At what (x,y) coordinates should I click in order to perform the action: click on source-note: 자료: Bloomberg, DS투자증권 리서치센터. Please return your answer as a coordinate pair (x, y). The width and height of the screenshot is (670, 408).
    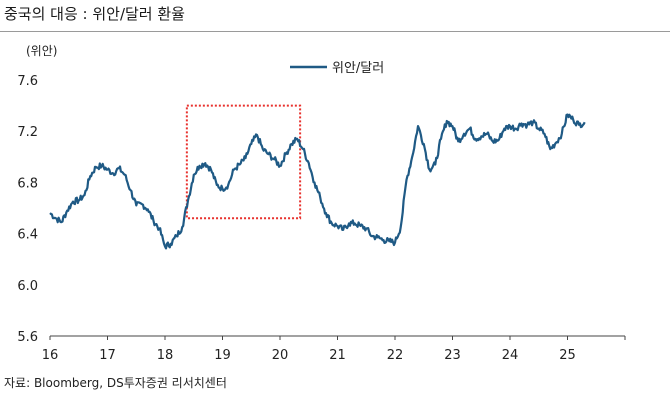
    Looking at the image, I should click on (115, 383).